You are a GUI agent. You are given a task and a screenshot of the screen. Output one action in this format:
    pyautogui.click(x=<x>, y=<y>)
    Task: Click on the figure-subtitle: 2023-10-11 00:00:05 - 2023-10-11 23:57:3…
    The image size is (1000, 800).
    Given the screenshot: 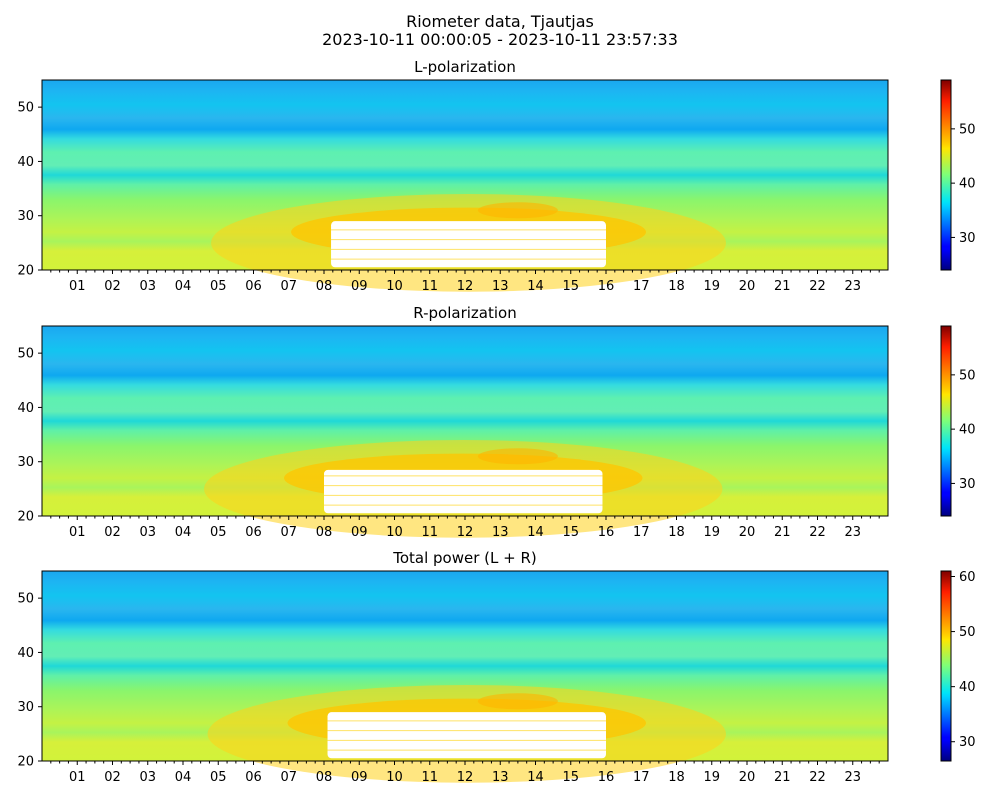 What is the action you would take?
    pyautogui.click(x=500, y=39)
    